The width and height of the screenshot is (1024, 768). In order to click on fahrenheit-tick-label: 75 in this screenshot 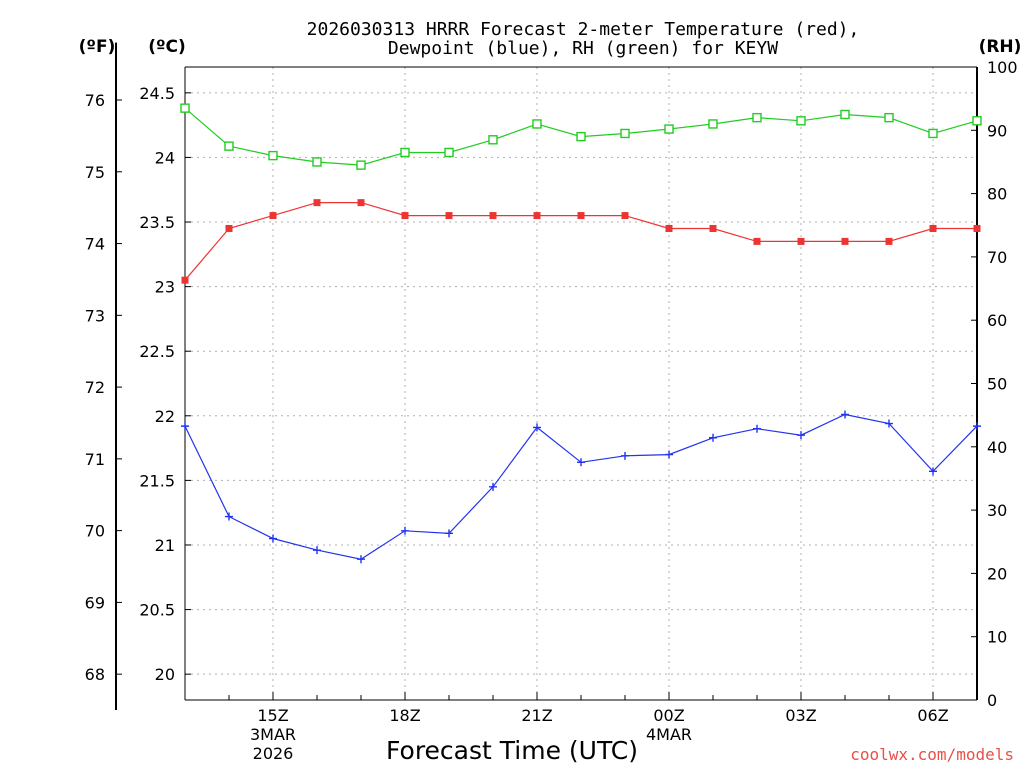, I will do `click(95, 172)`.